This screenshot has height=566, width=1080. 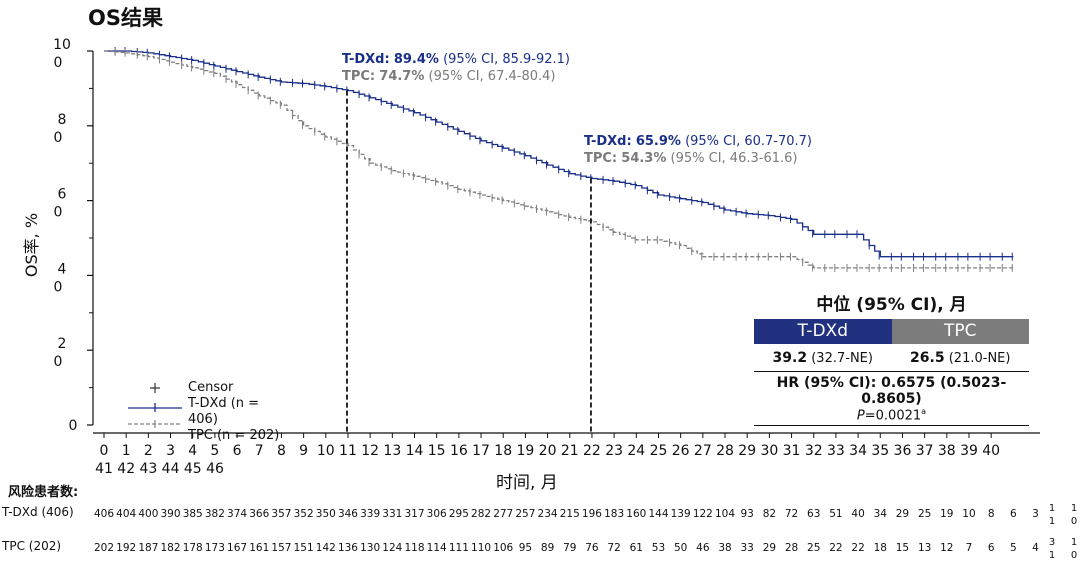 I want to click on p-label: P, so click(x=860, y=416).